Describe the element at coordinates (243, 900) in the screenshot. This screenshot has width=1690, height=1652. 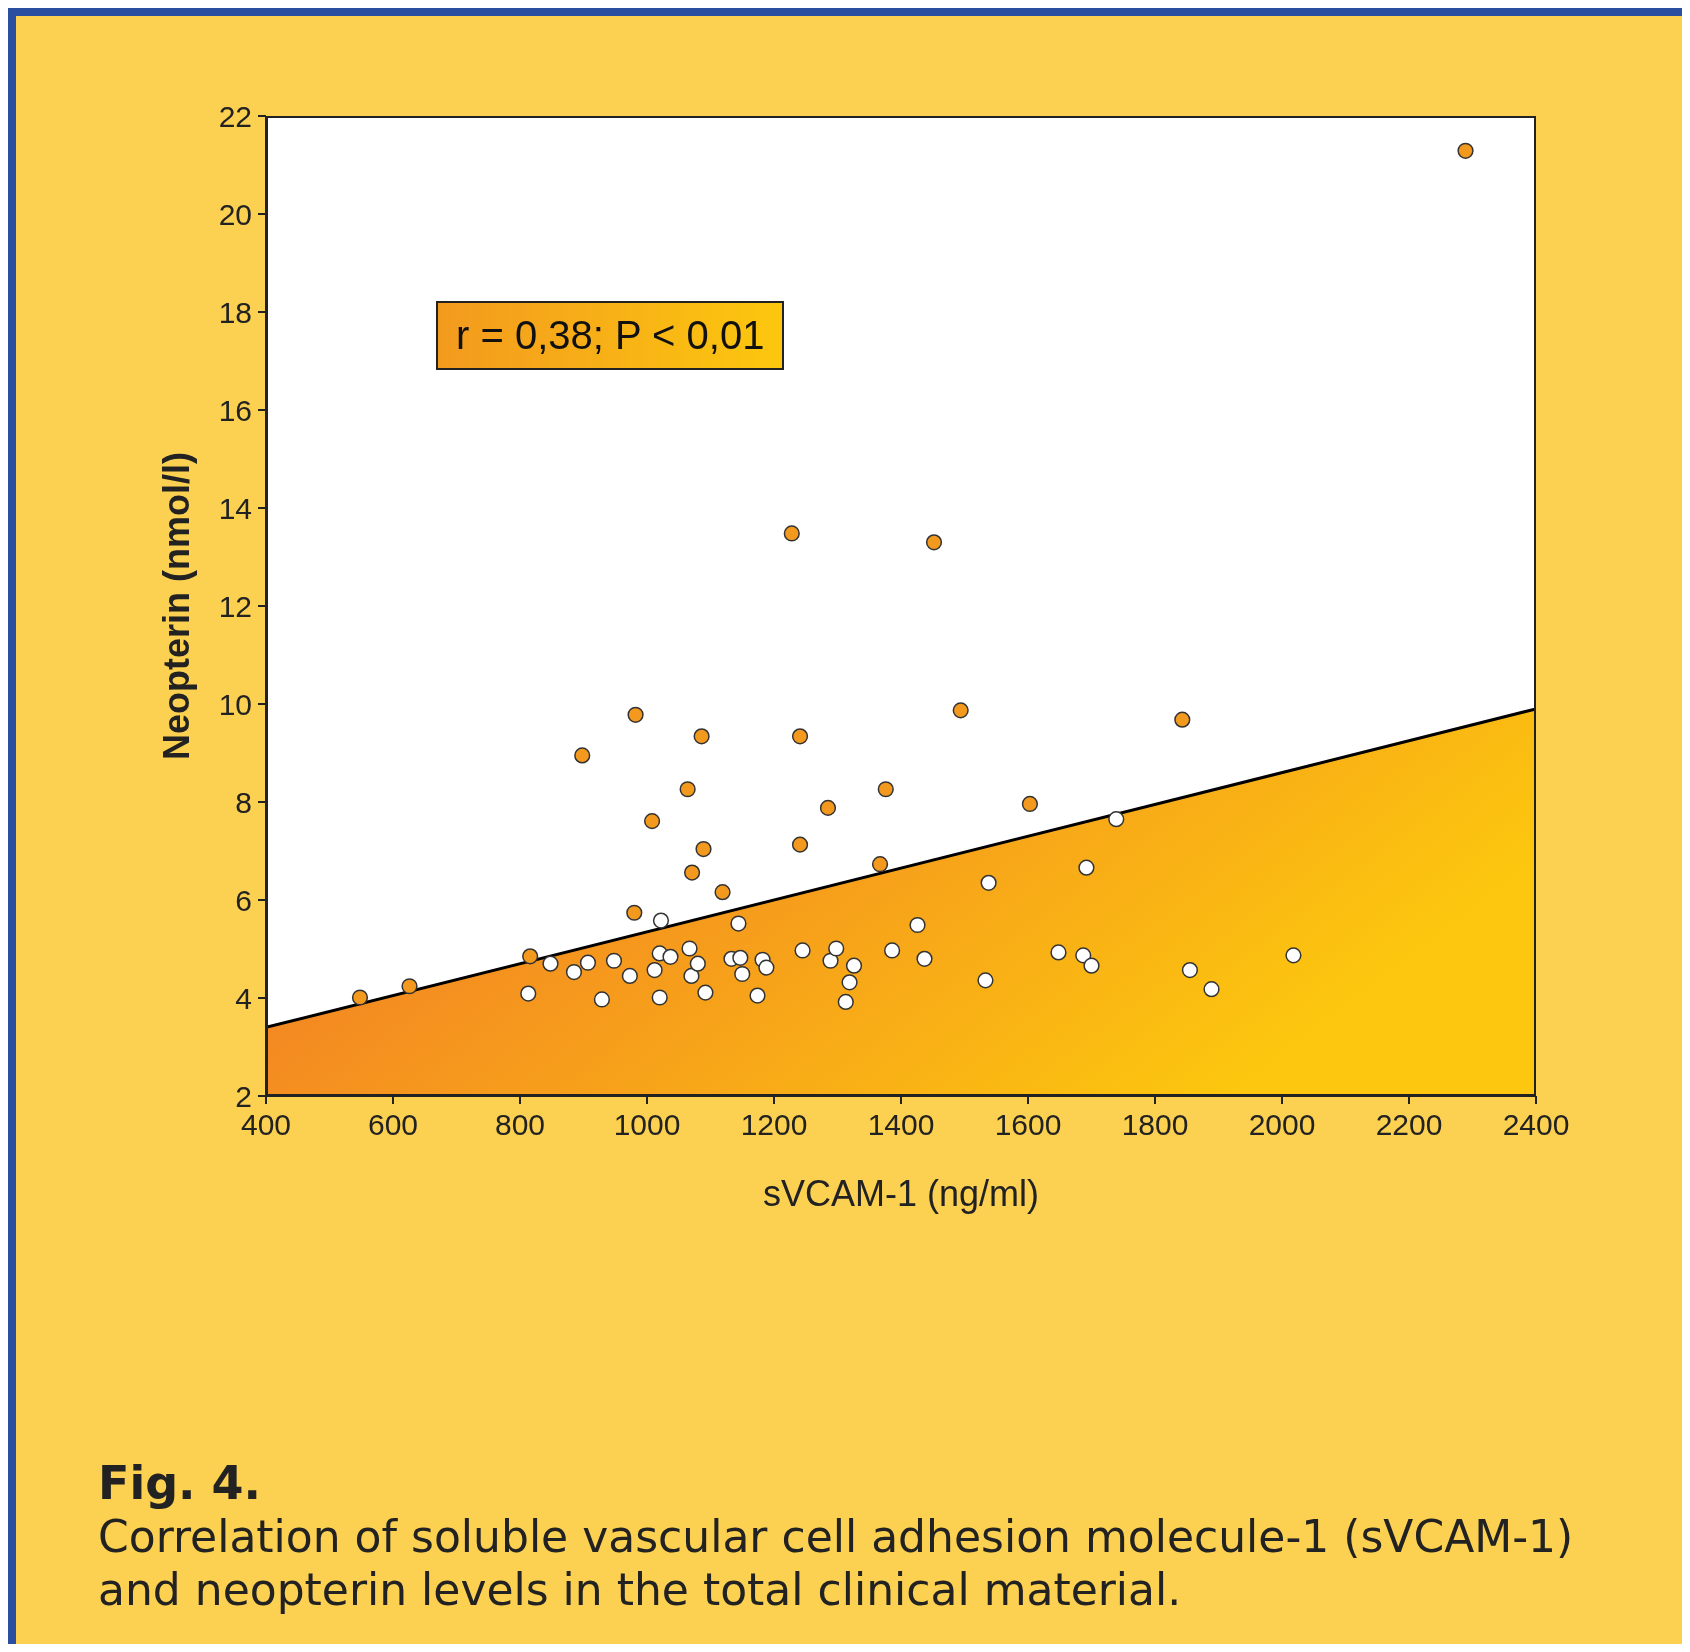
I see `y-tick-label: 6` at that location.